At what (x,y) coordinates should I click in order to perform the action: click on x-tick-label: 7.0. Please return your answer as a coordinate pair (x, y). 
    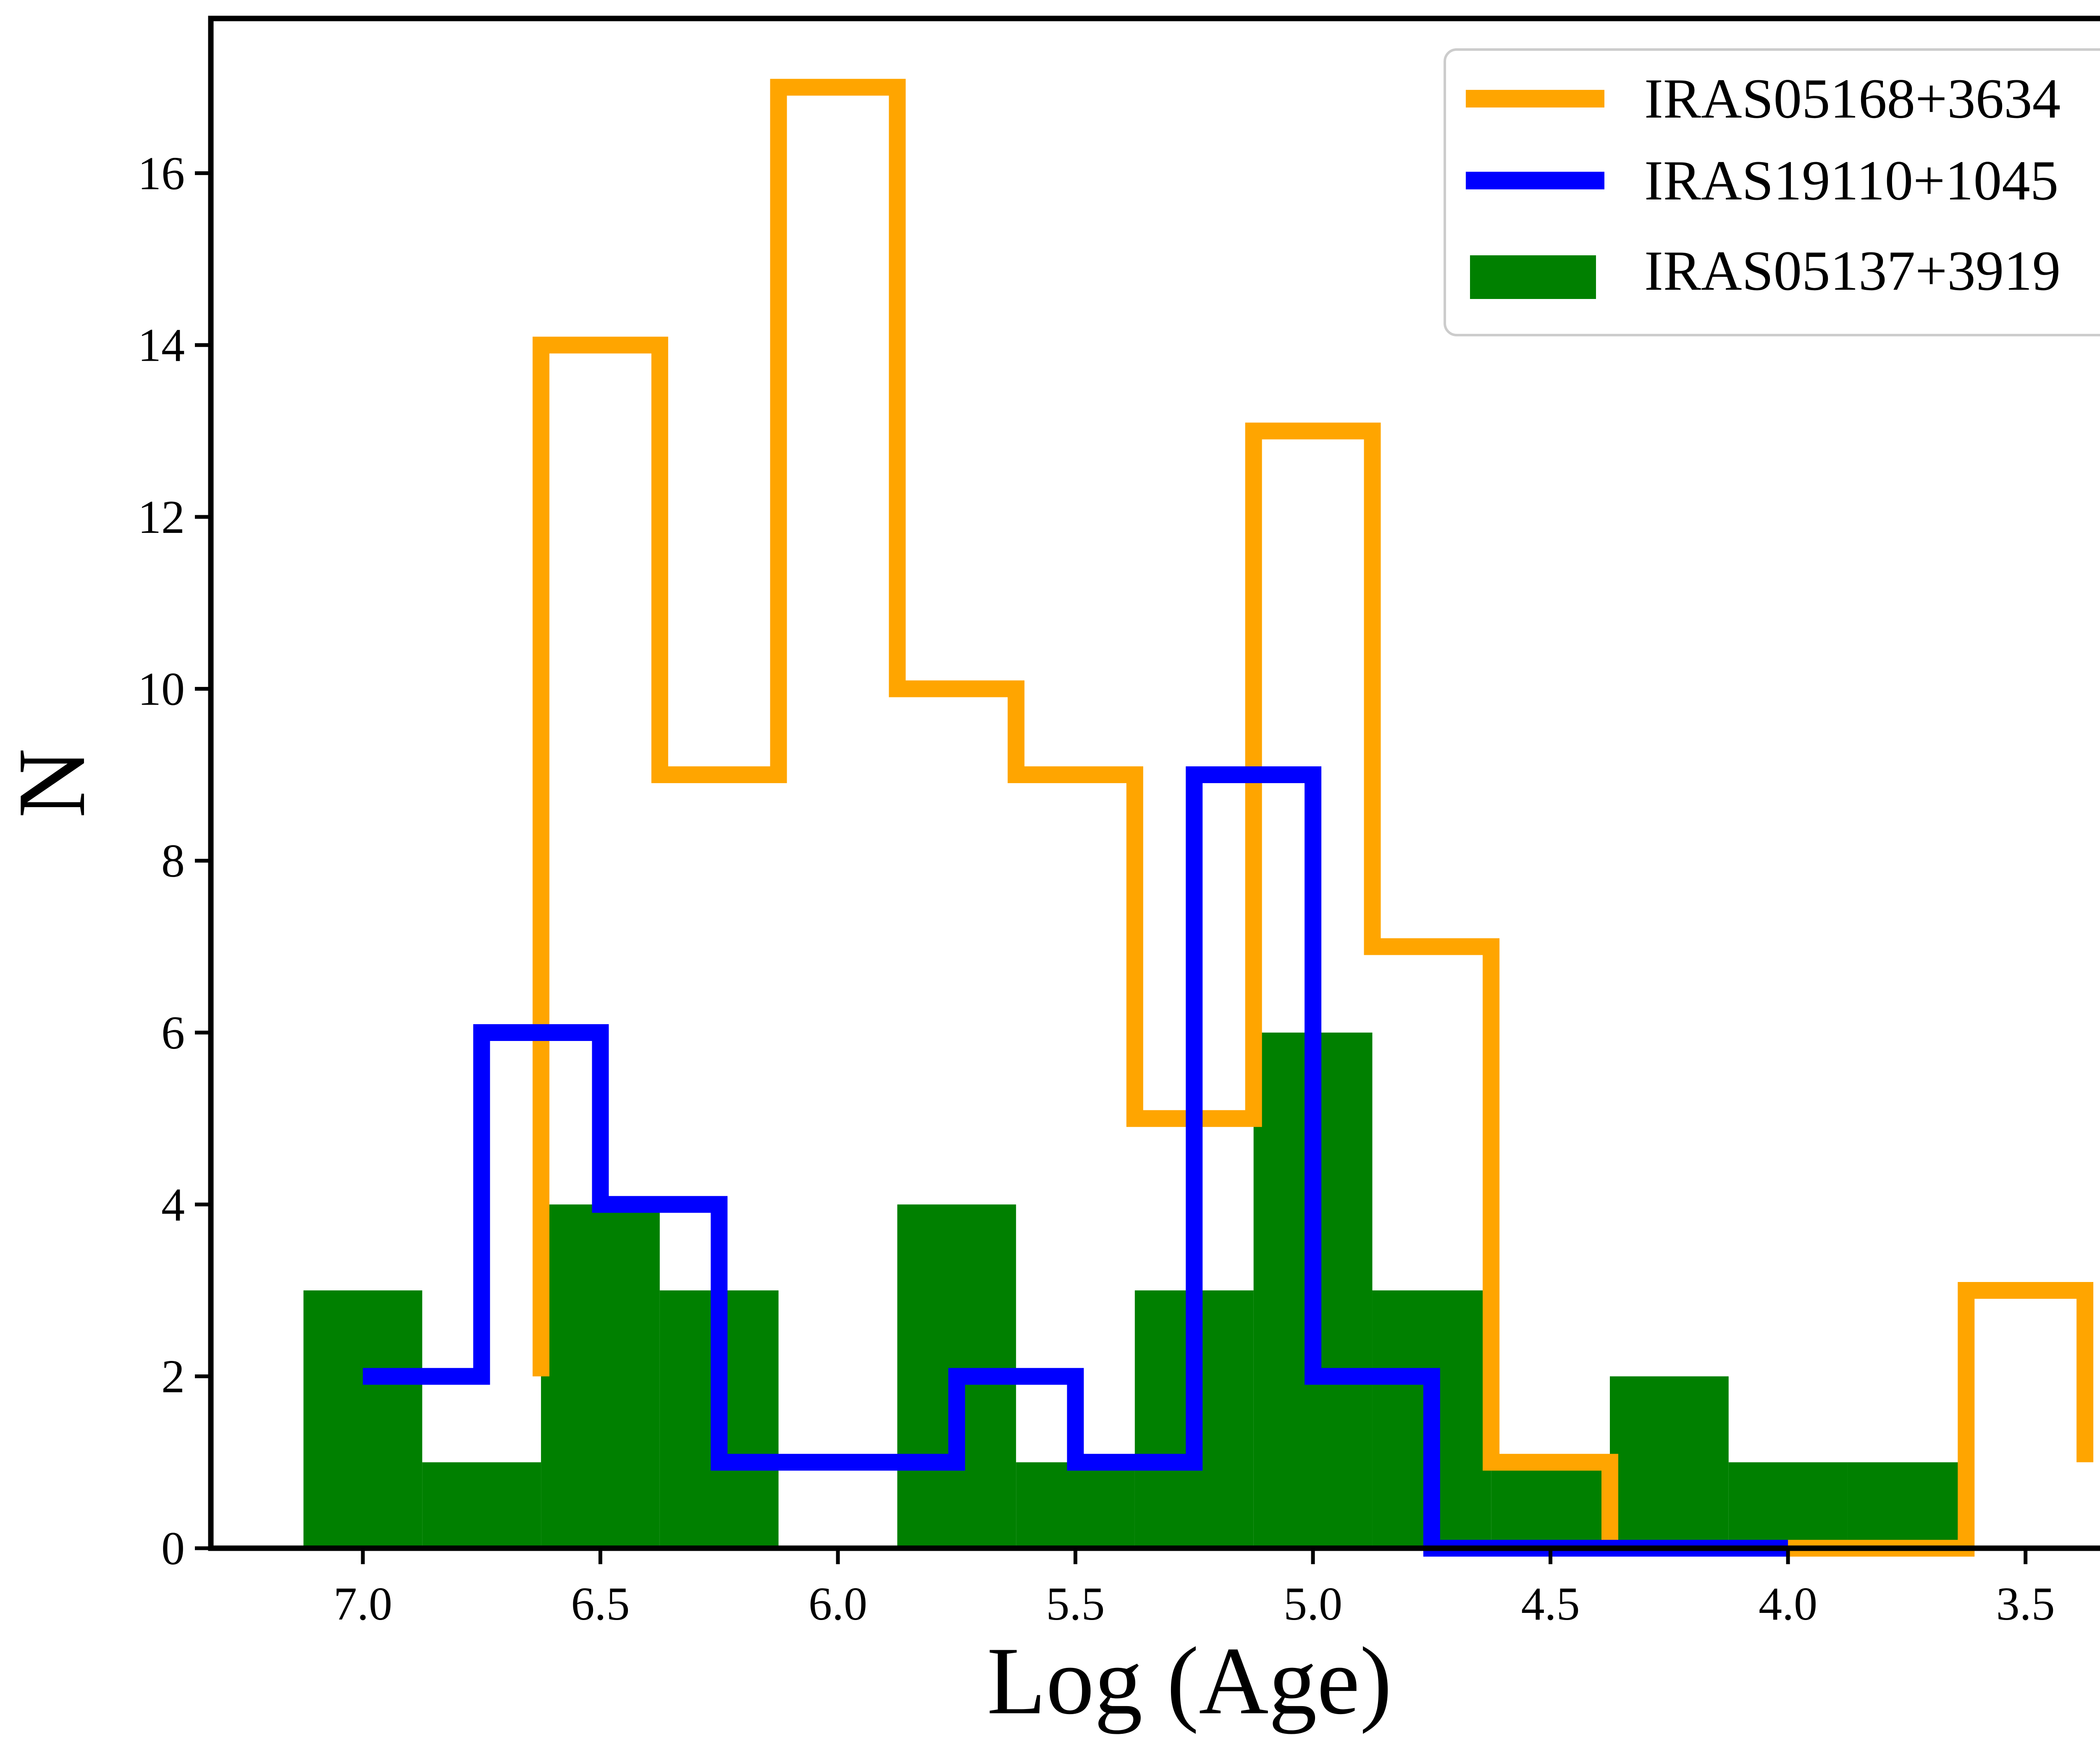
    Looking at the image, I should click on (362, 1604).